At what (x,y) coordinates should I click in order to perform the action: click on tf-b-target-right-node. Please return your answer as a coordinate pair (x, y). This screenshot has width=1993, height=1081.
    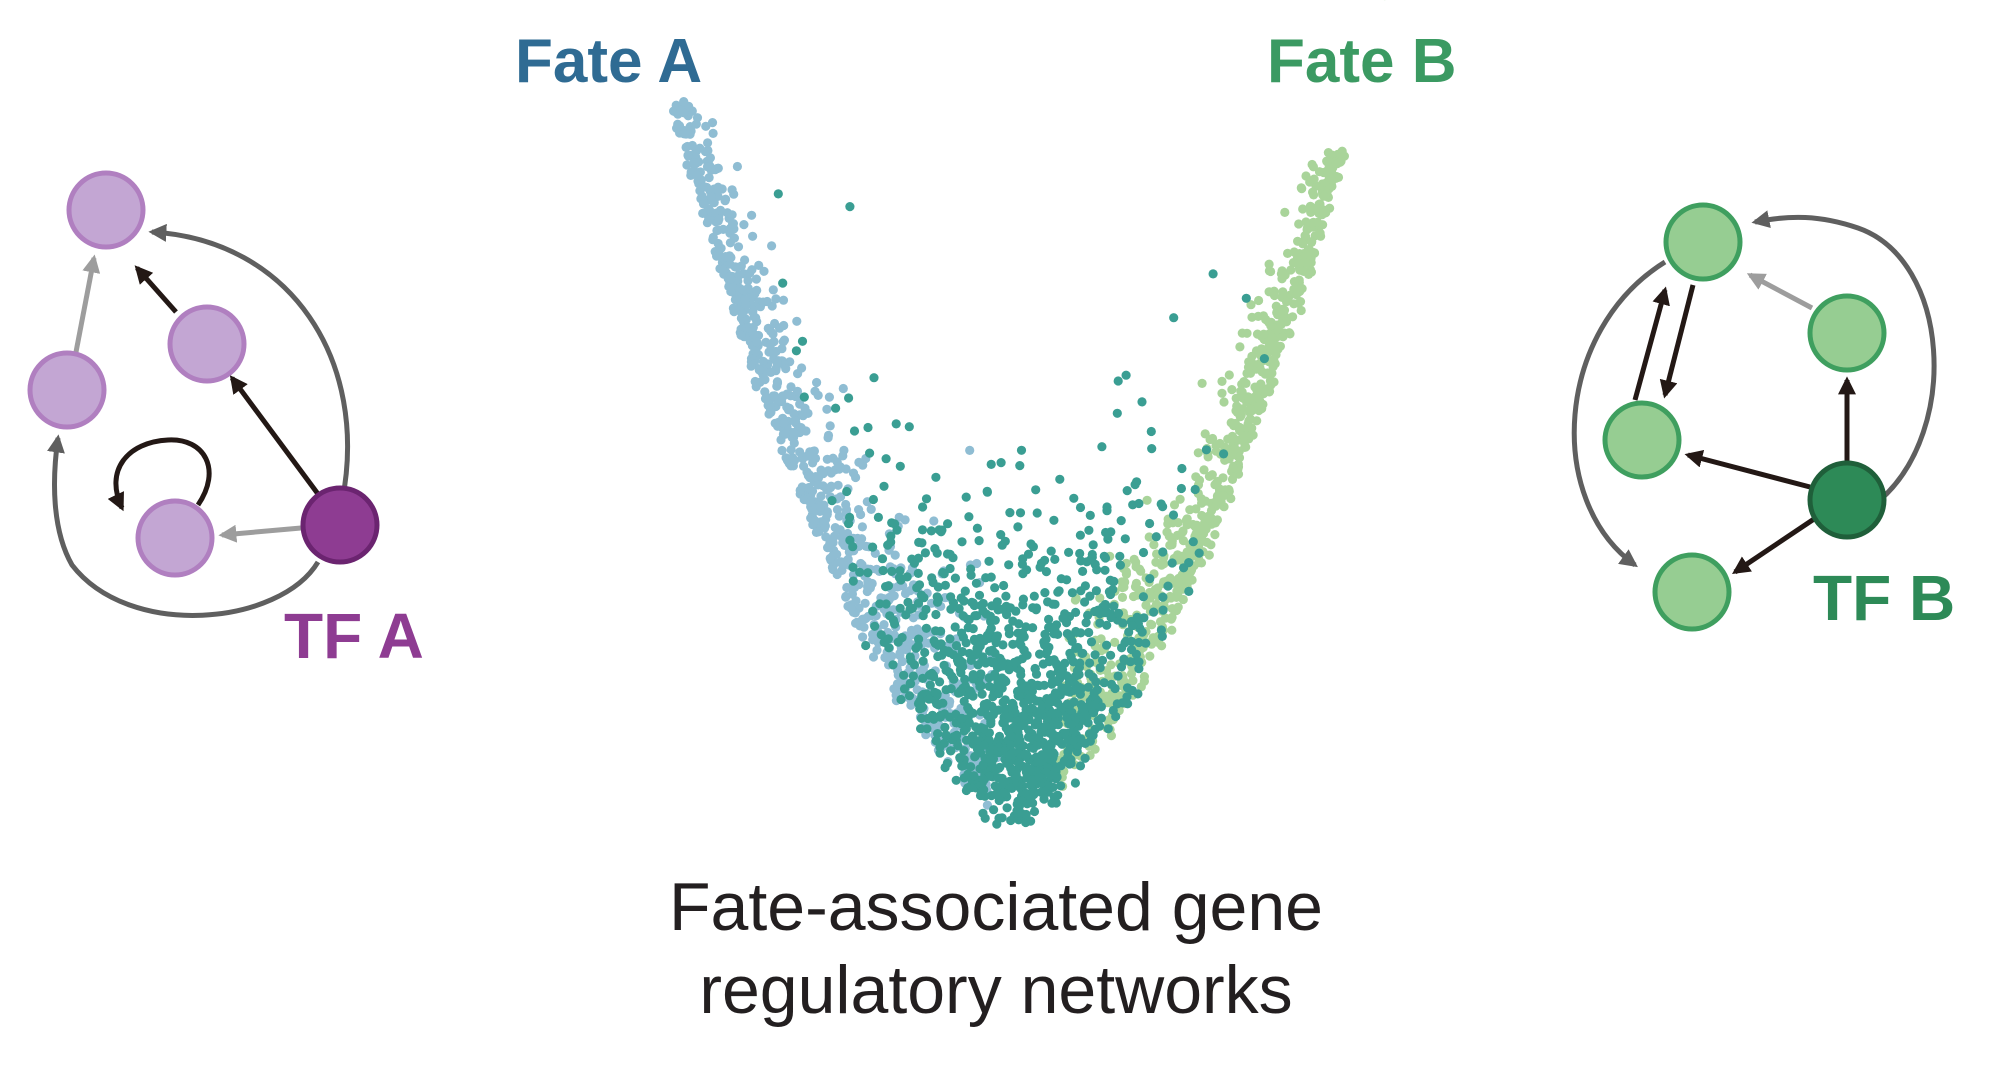
    Looking at the image, I should click on (1847, 333).